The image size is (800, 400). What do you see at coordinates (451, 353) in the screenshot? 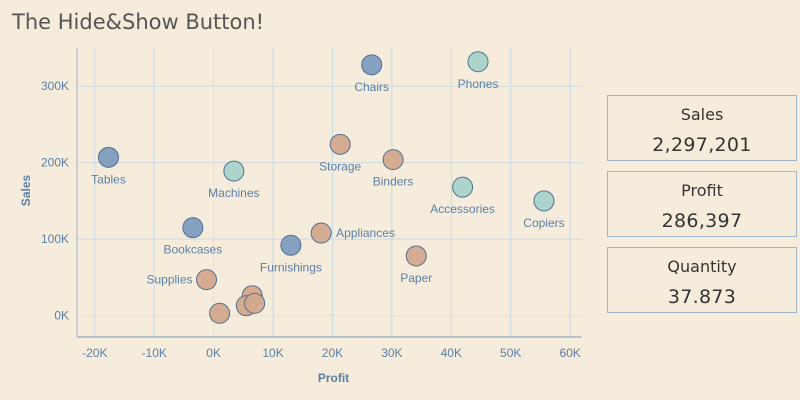
I see `x-tick-label: 40K` at bounding box center [451, 353].